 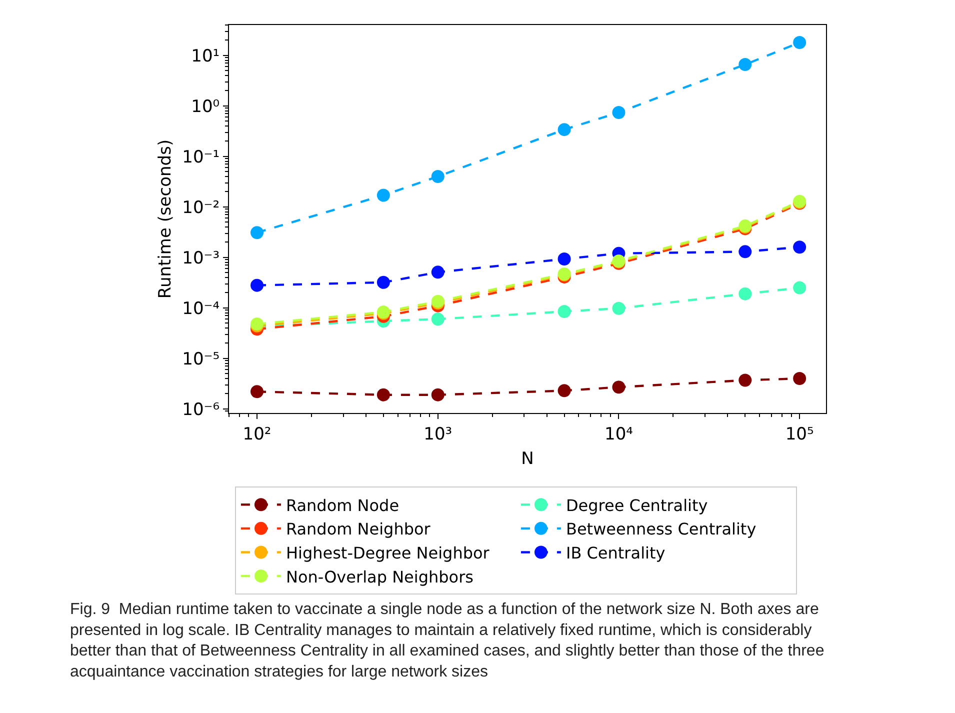 I want to click on legend-label: Degree Centrality, so click(x=637, y=505).